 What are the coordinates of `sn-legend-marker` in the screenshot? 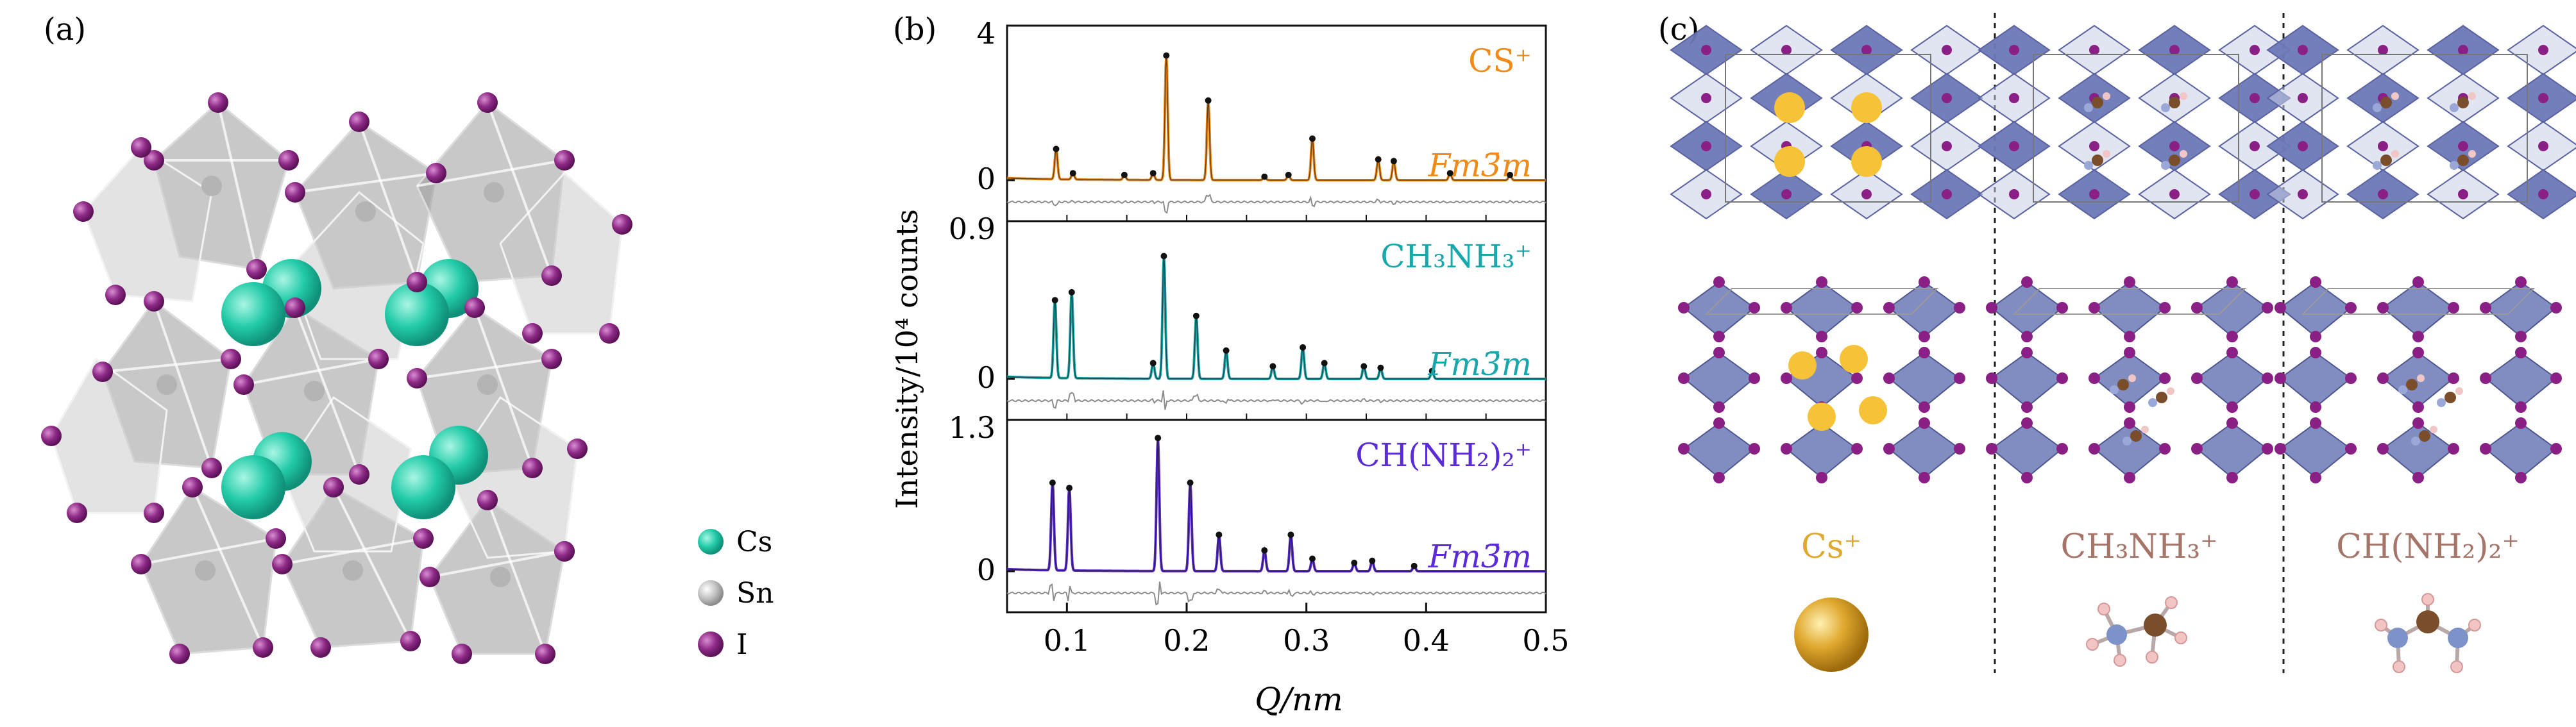 It's located at (711, 593).